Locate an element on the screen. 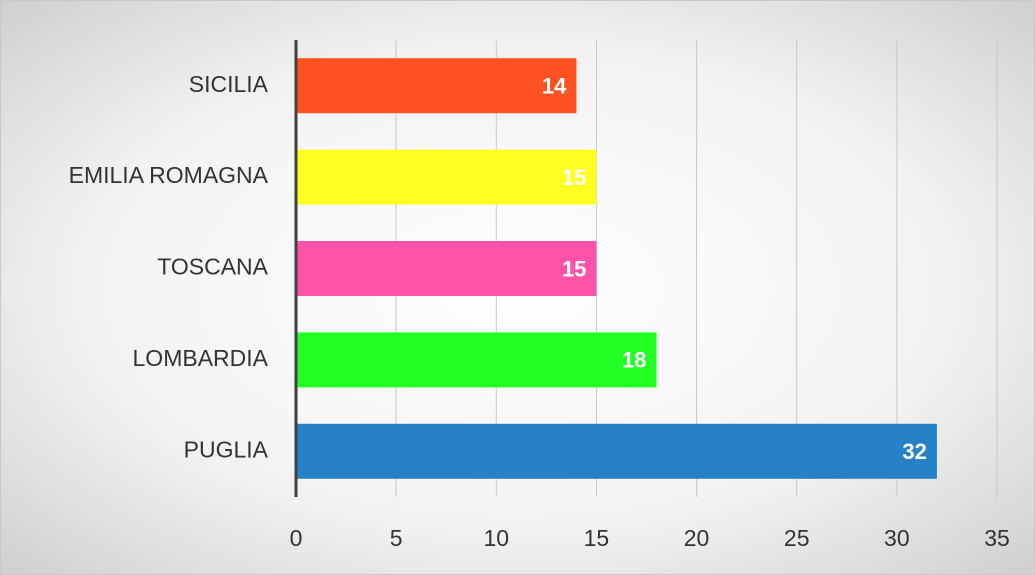 This screenshot has width=1035, height=575. x-tick-label: 20 is located at coordinates (697, 538).